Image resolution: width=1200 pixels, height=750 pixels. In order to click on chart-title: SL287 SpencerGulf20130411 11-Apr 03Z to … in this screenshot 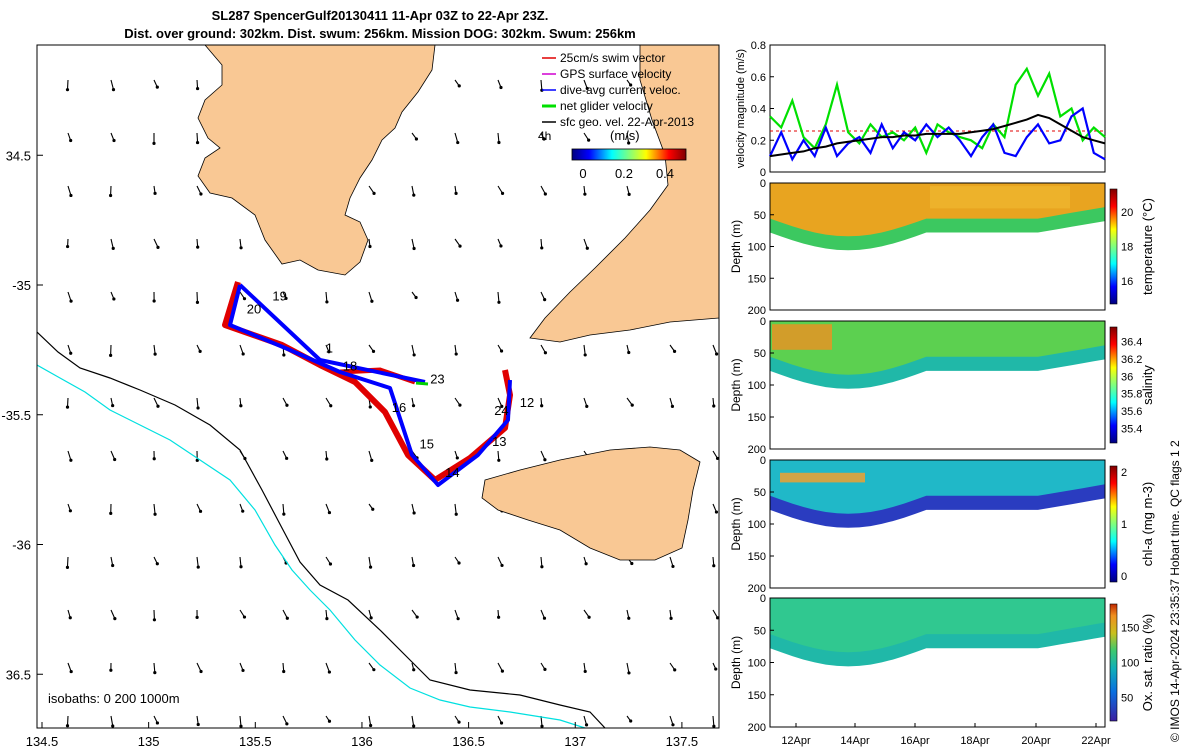, I will do `click(380, 15)`.